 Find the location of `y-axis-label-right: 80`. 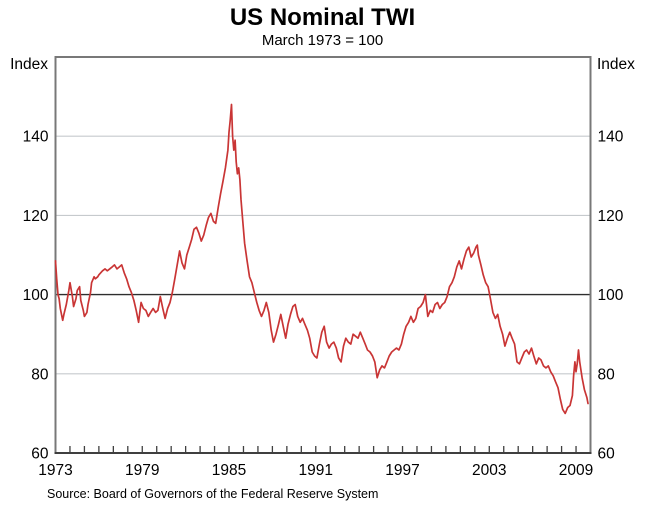

y-axis-label-right: 80 is located at coordinates (607, 374).